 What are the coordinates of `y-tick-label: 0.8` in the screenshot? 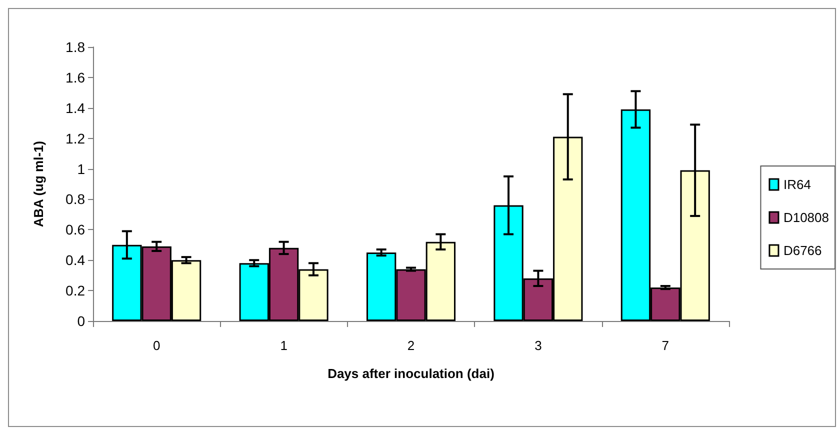 It's located at (76, 199).